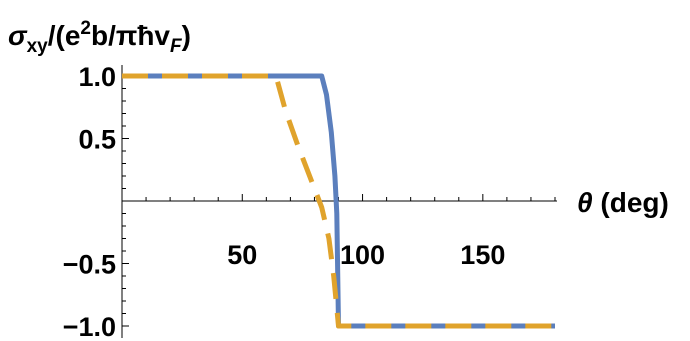  Describe the element at coordinates (64, 35) in the screenshot. I see `y-axis-label-rest1: /(e` at that location.